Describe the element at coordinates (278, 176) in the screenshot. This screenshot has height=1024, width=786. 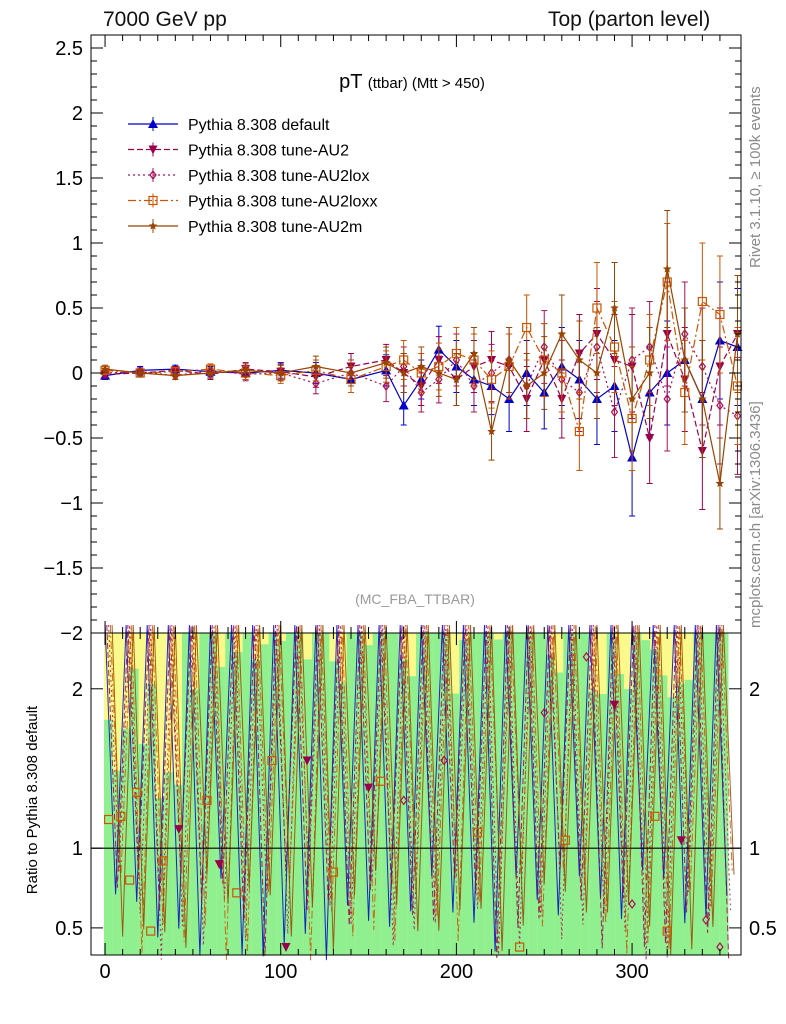
I see `legend-label: Pythia 8.308 tune-AU2lox` at that location.